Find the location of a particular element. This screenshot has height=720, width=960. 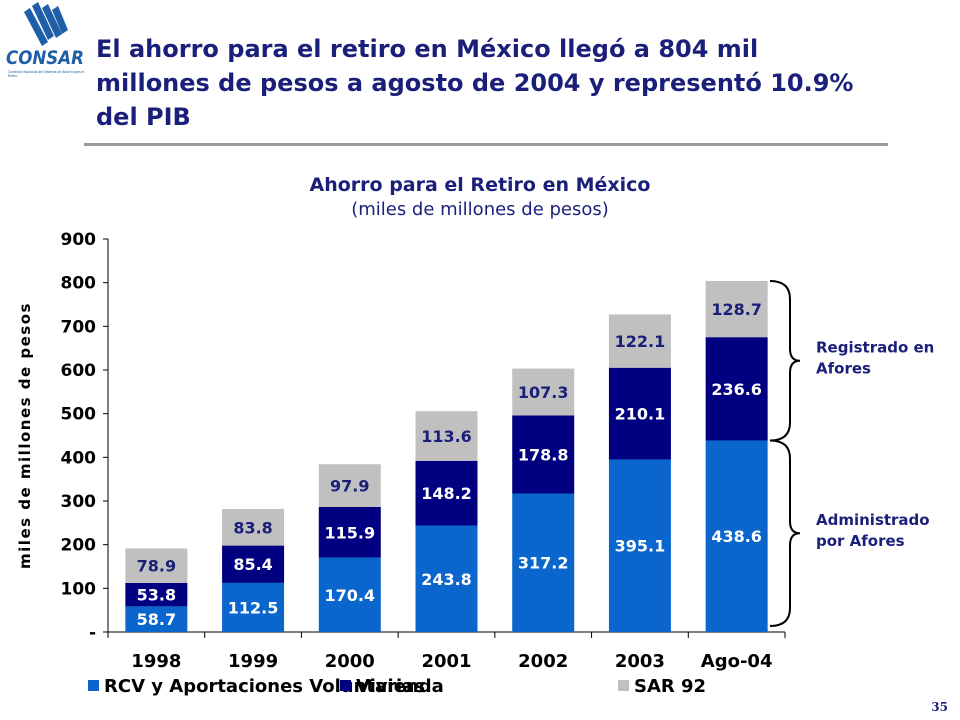

bar-value-label: 78.9 is located at coordinates (156, 566).